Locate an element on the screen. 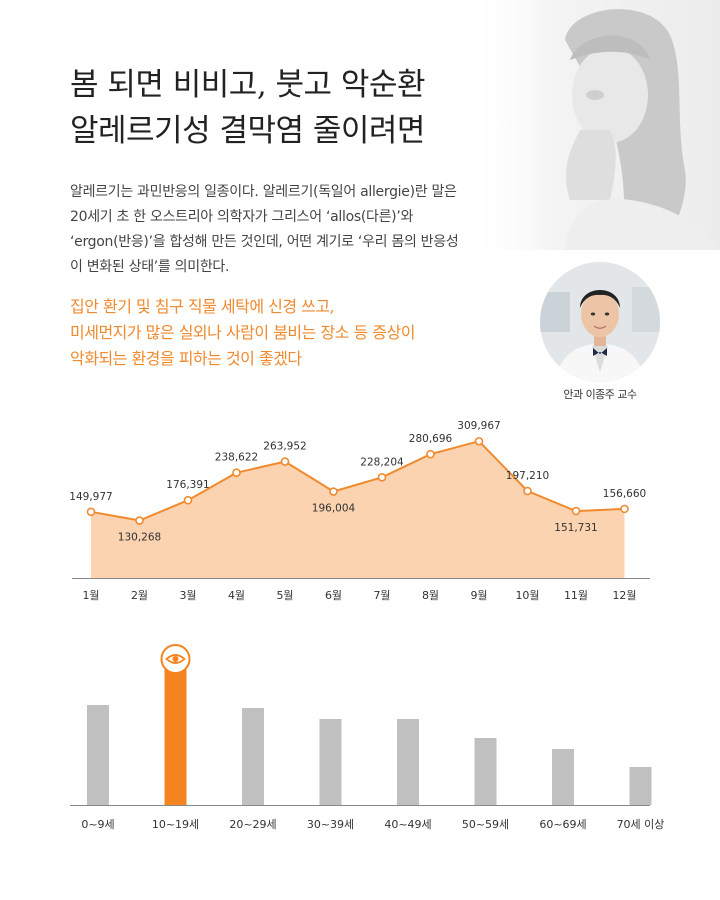  highlight-line-1: 집안 환기 및 침구 직물 세탁에 신경 쓰고, is located at coordinates (202, 306).